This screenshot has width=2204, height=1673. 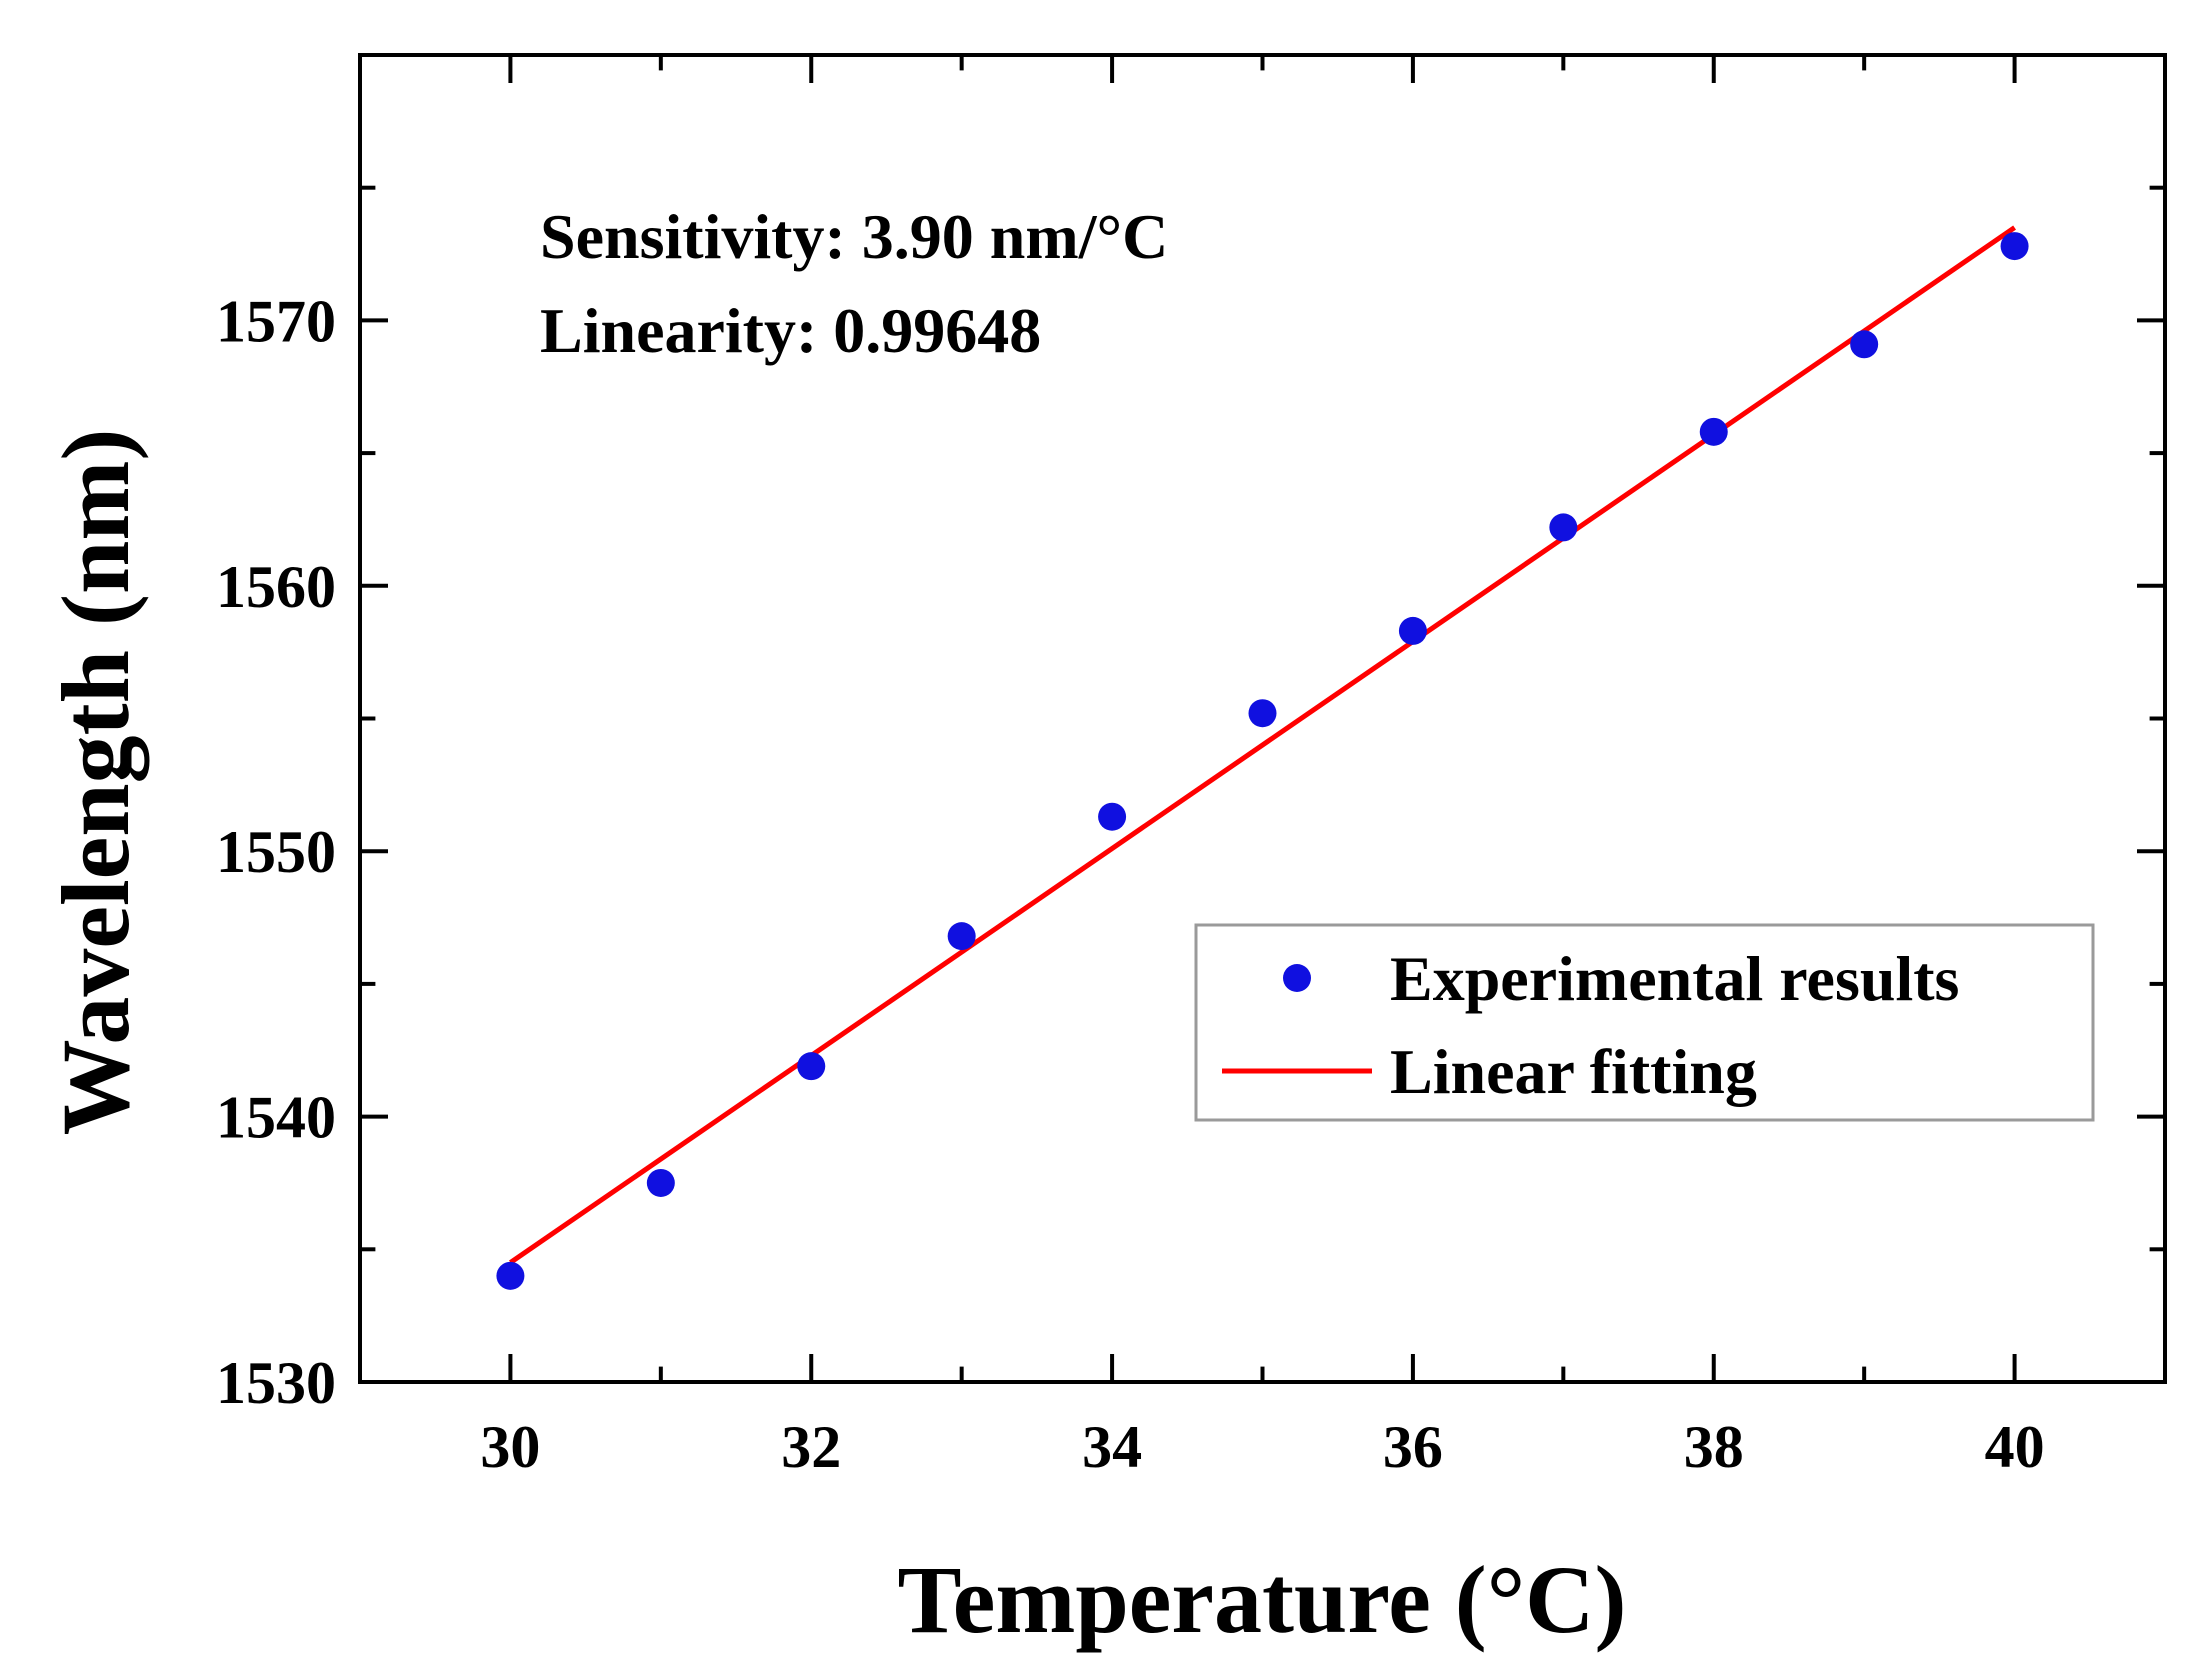 What do you see at coordinates (1297, 978) in the screenshot?
I see `legend-marker-experimental` at bounding box center [1297, 978].